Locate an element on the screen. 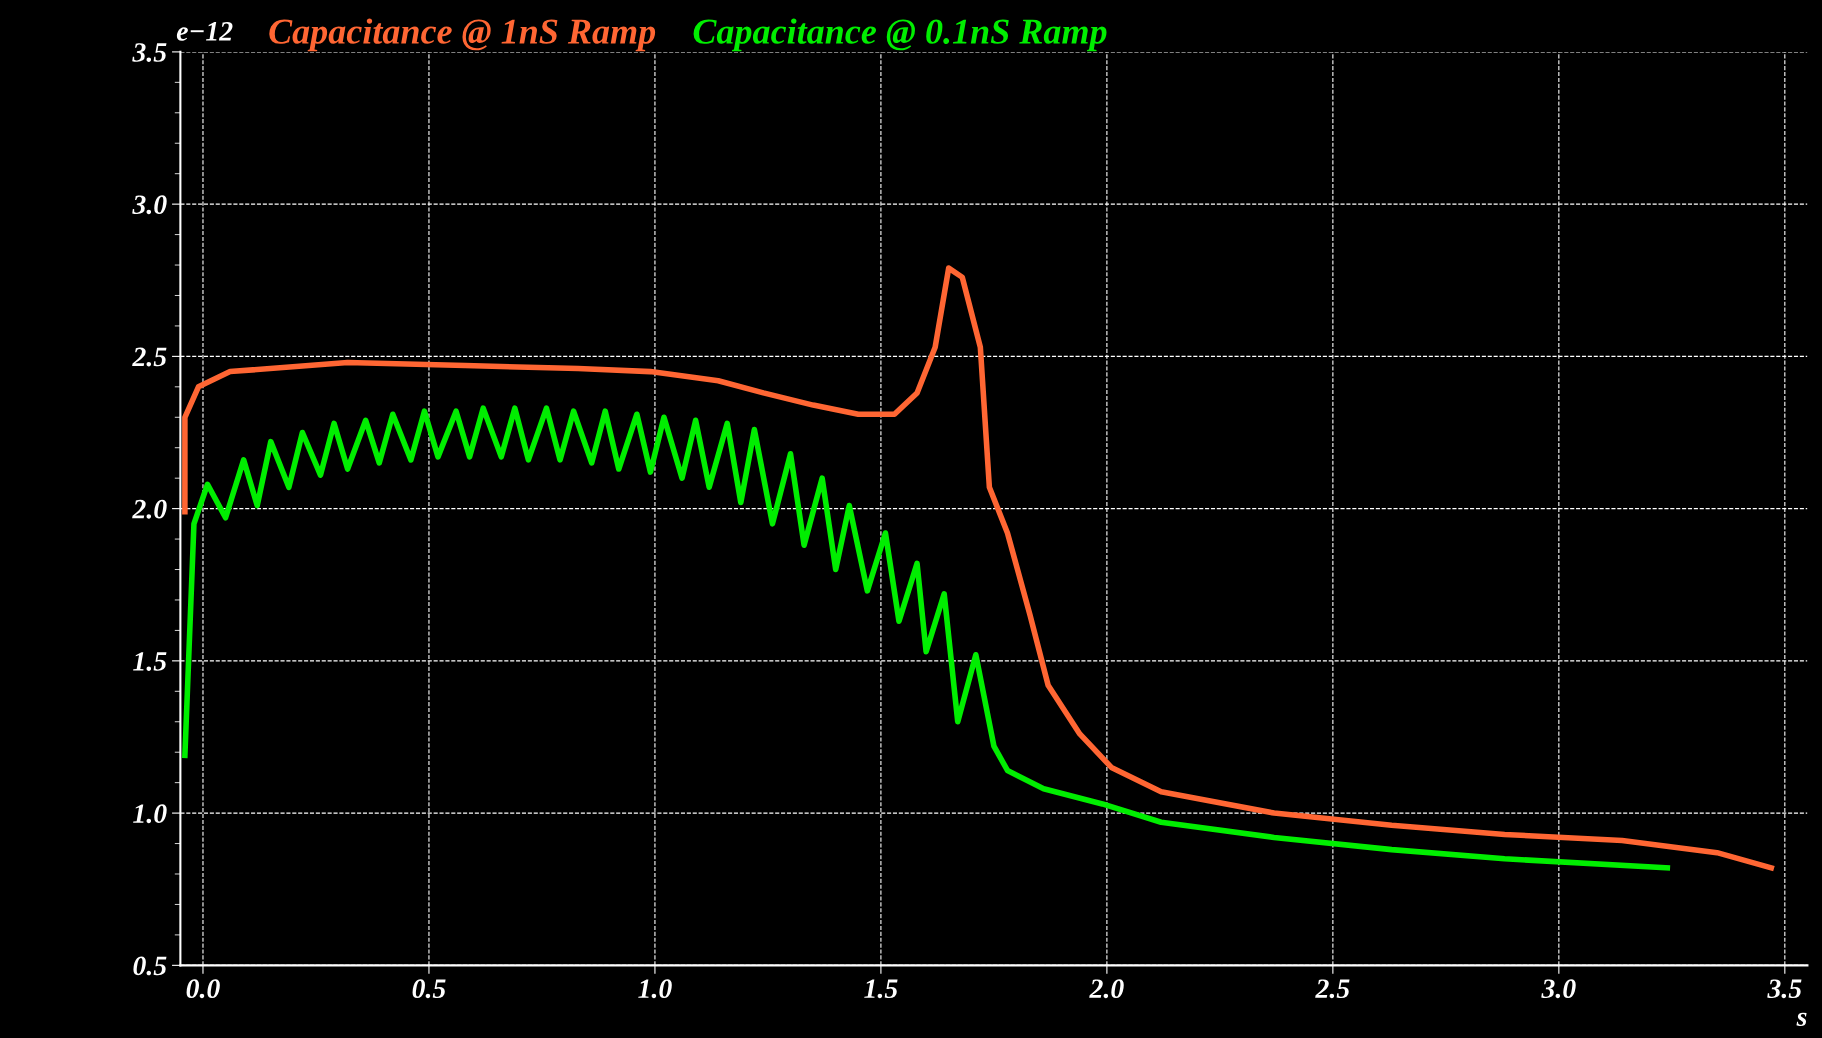  x-tick-label: 3.5 is located at coordinates (1784, 989).